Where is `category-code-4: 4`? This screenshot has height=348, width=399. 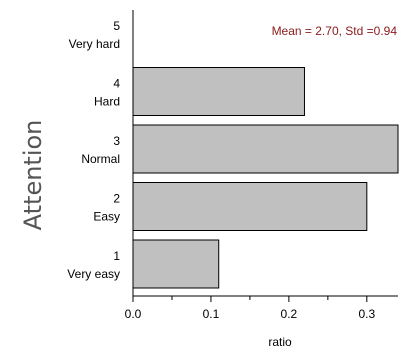
category-code-4: 4 is located at coordinates (116, 84).